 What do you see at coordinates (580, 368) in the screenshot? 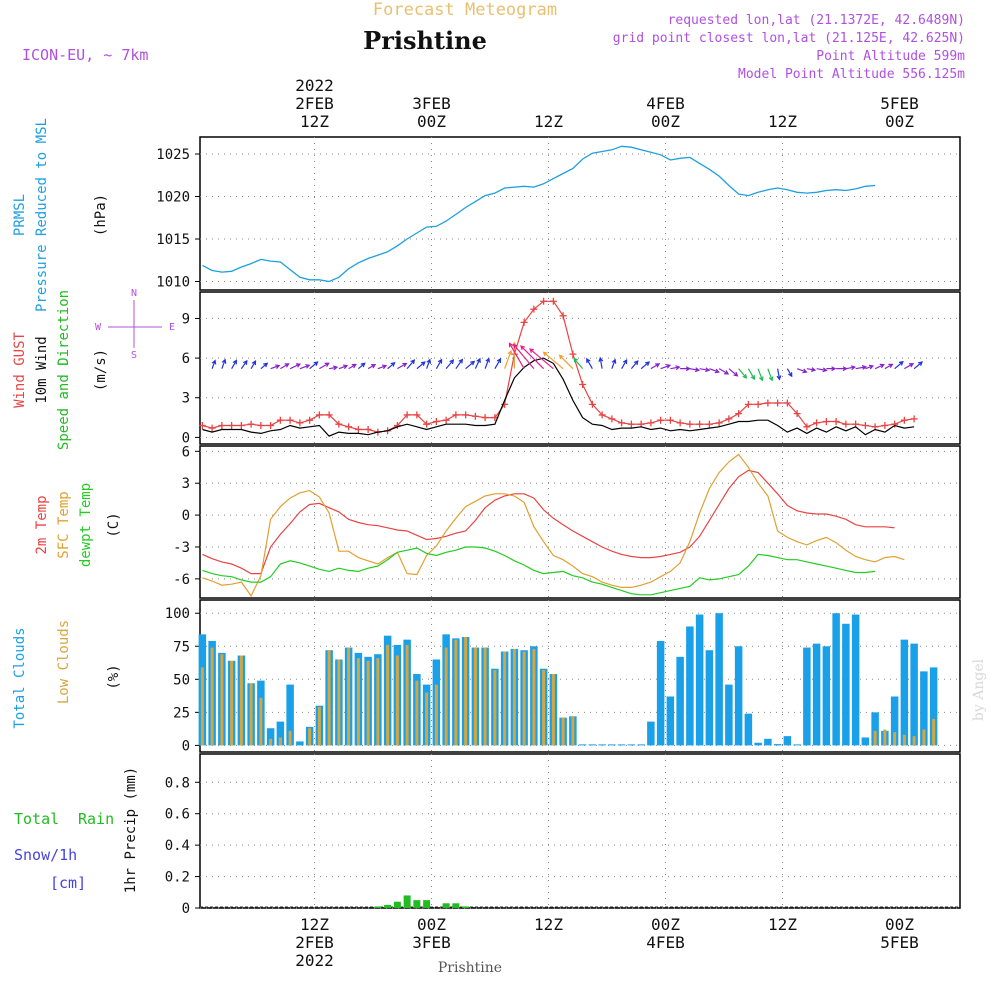
I see `panel-frame` at bounding box center [580, 368].